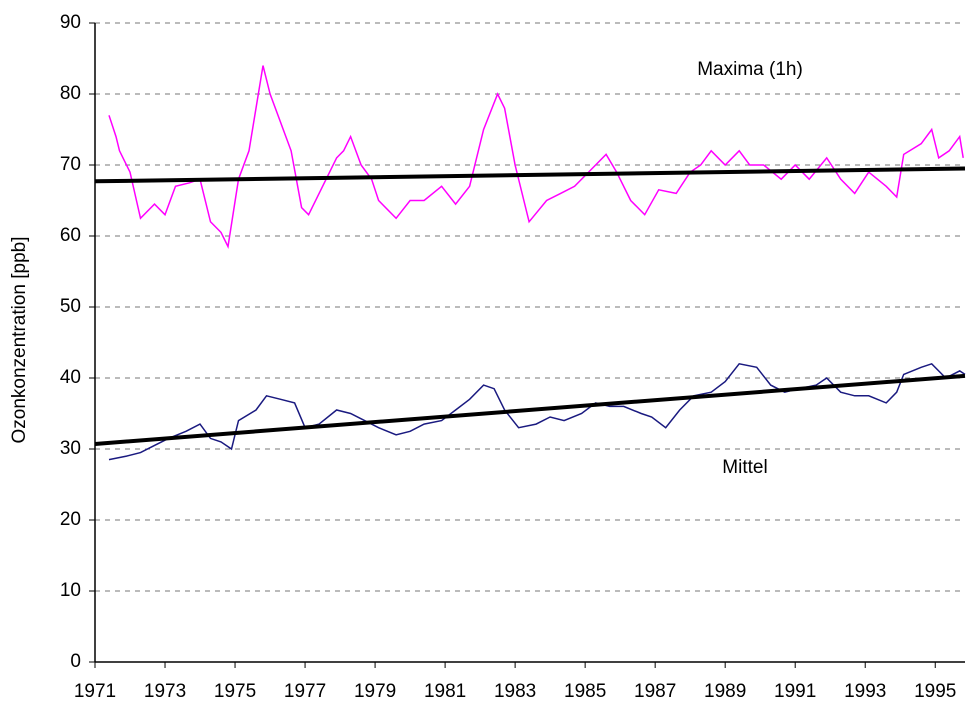 Image resolution: width=966 pixels, height=709 pixels. I want to click on x-tick-label: 1971, so click(95, 691).